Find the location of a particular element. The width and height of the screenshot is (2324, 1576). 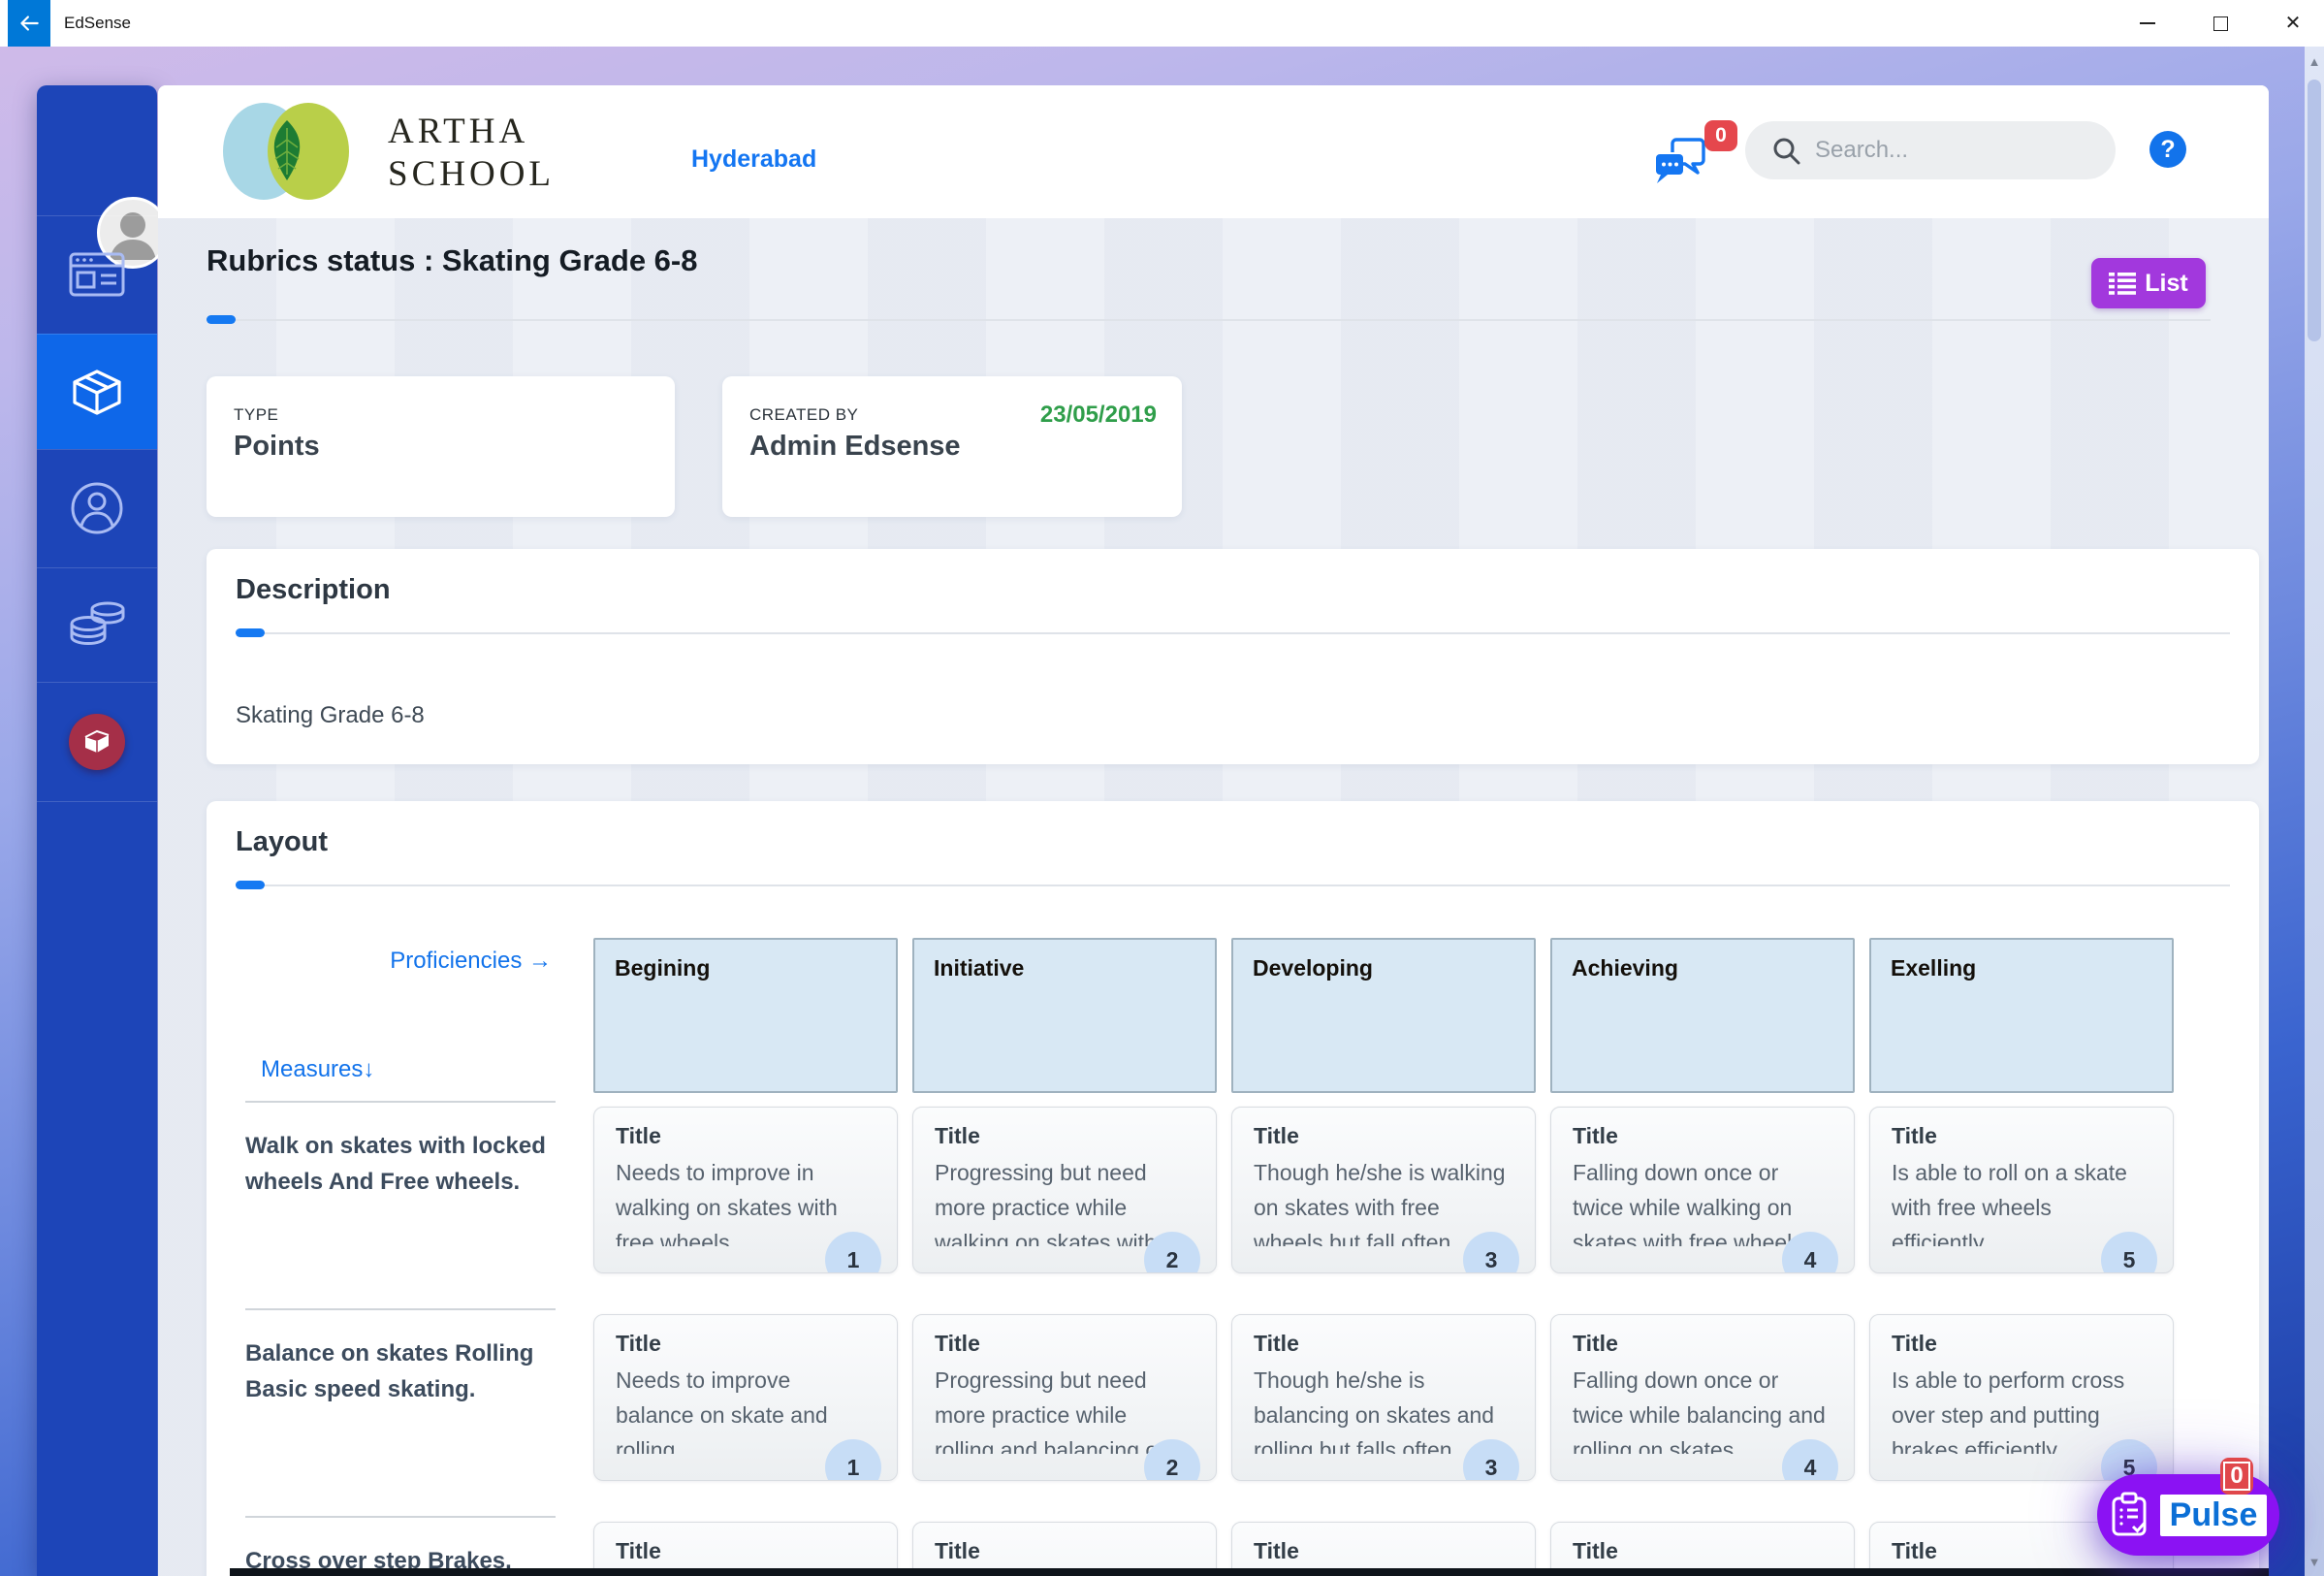

minimize-icon is located at coordinates (2148, 23).